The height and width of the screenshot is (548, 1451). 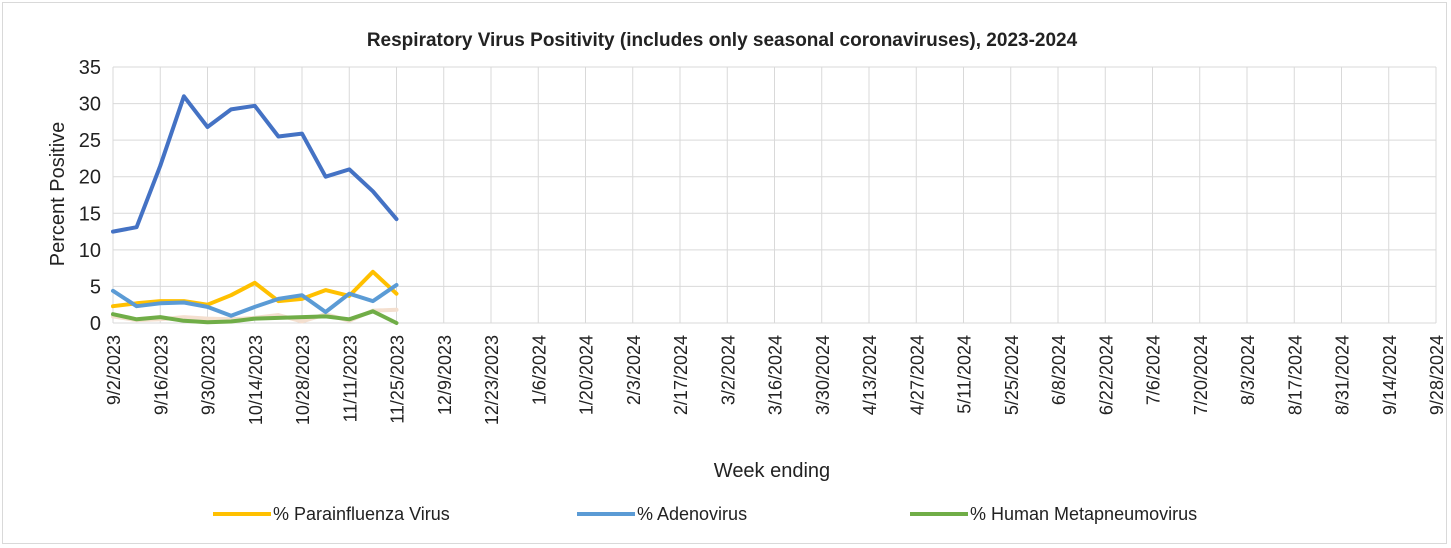 What do you see at coordinates (1012, 375) in the screenshot?
I see `x-tick-label: 5/25/2024` at bounding box center [1012, 375].